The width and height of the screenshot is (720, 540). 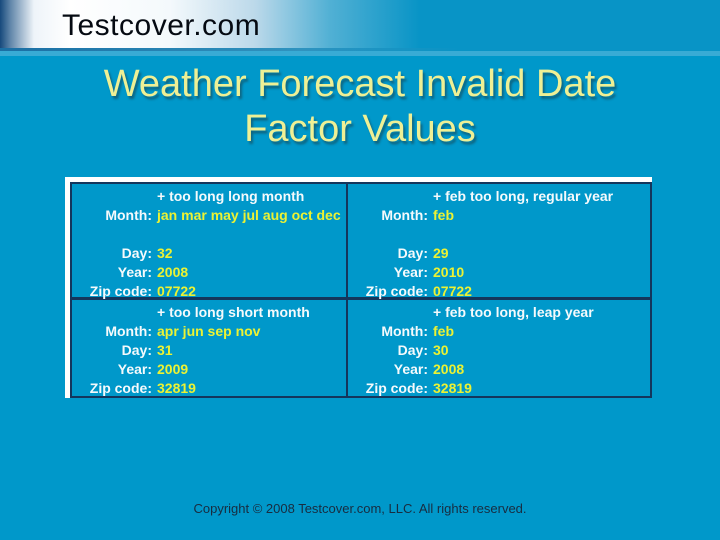 What do you see at coordinates (249, 215) in the screenshot?
I see `month-value: jan mar may jul aug oct dec` at bounding box center [249, 215].